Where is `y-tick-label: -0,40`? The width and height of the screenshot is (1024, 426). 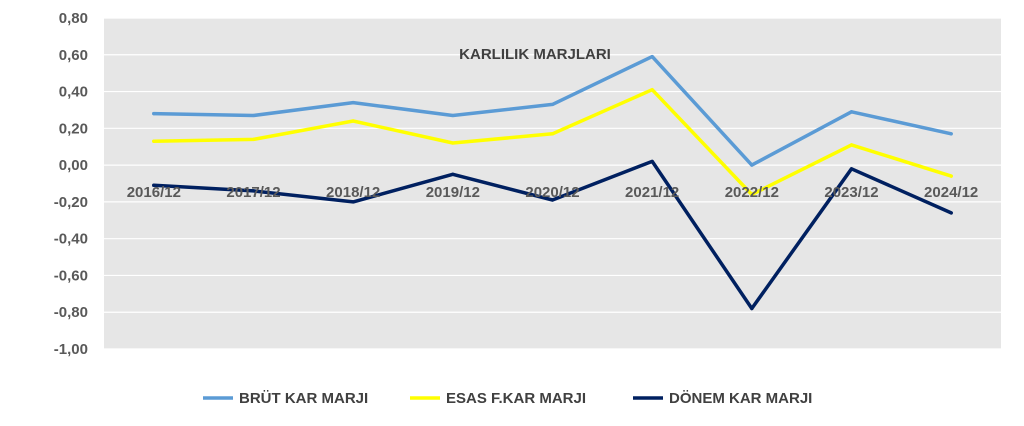
y-tick-label: -0,40 is located at coordinates (71, 239).